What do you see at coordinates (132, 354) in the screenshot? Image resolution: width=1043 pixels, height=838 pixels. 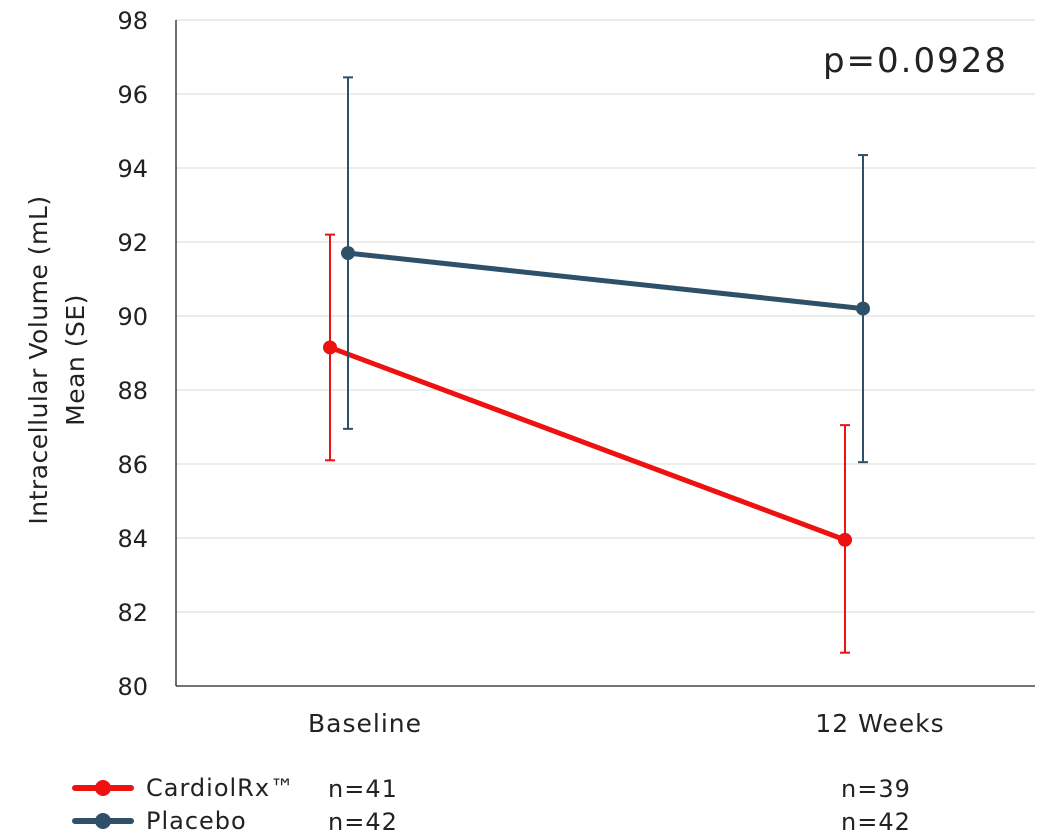 I see `y-tick-labels: 80 82 84 86 88 90 92 94 96 98` at bounding box center [132, 354].